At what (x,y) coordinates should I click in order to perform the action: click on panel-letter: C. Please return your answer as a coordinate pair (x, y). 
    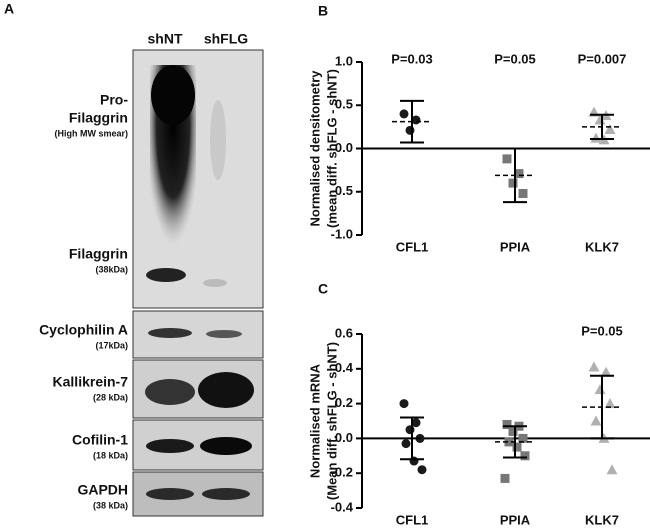
    Looking at the image, I should click on (323, 289).